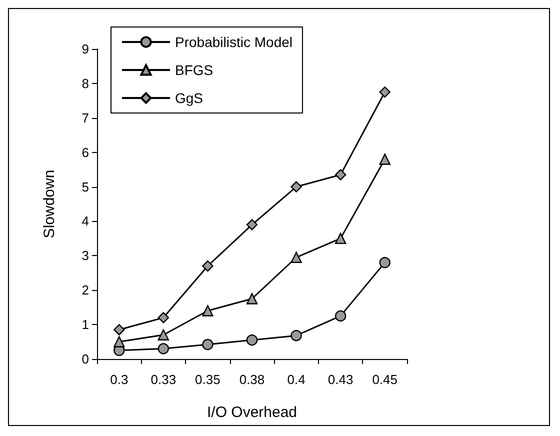  Describe the element at coordinates (85, 49) in the screenshot. I see `y-tick-label: 9` at that location.